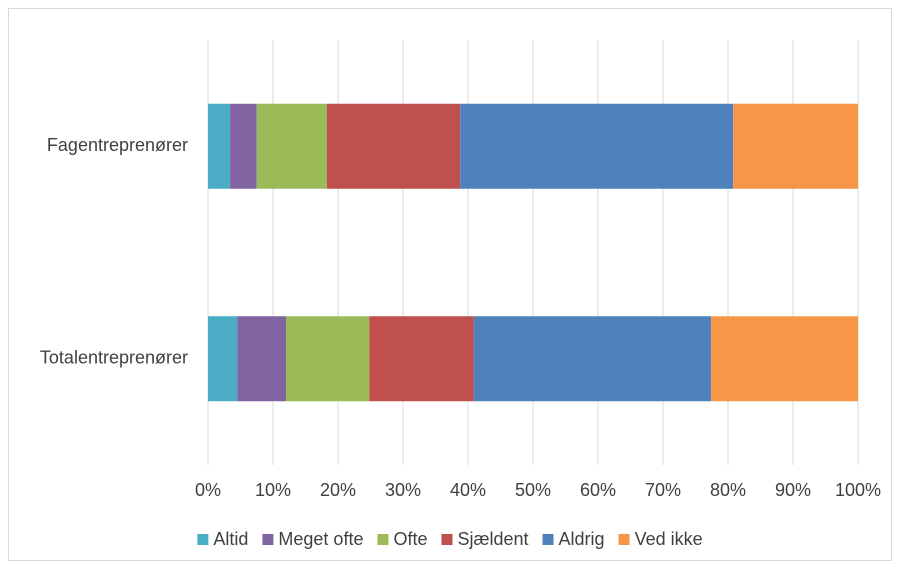 This screenshot has width=900, height=569. What do you see at coordinates (468, 490) in the screenshot?
I see `x-tick-label: 40%` at bounding box center [468, 490].